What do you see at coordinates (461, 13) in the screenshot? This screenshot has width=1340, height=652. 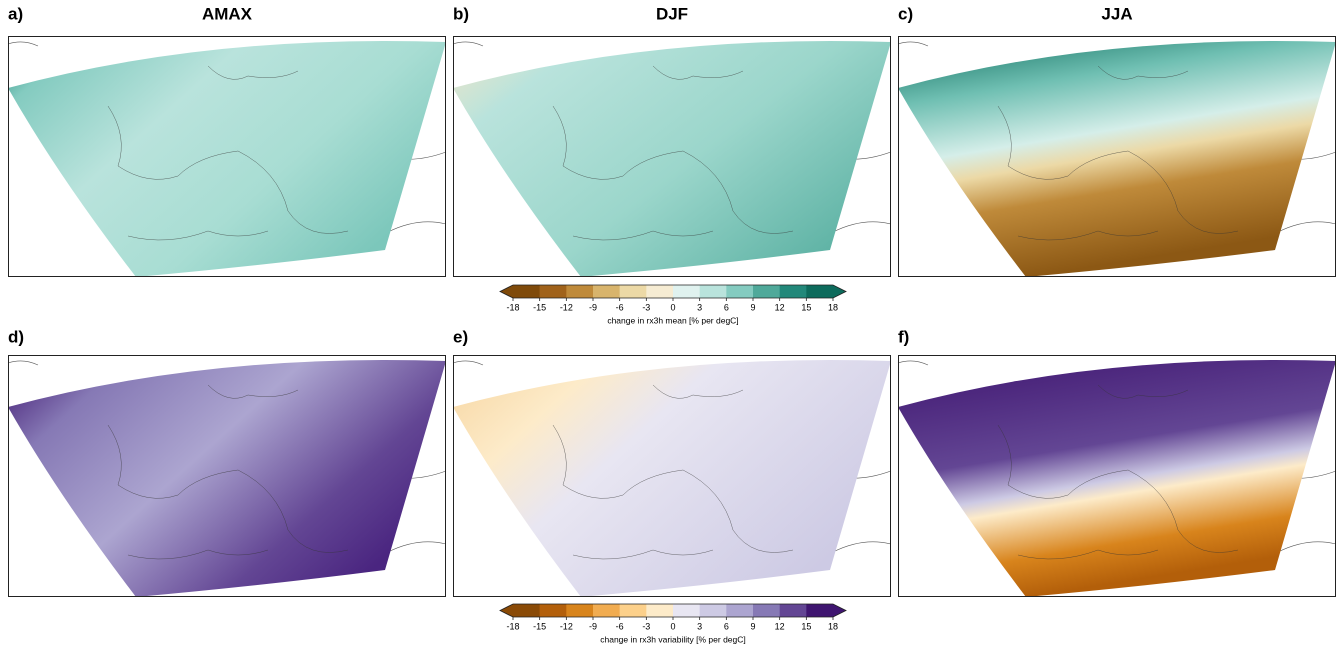 I see `panel-label: b)` at bounding box center [461, 13].